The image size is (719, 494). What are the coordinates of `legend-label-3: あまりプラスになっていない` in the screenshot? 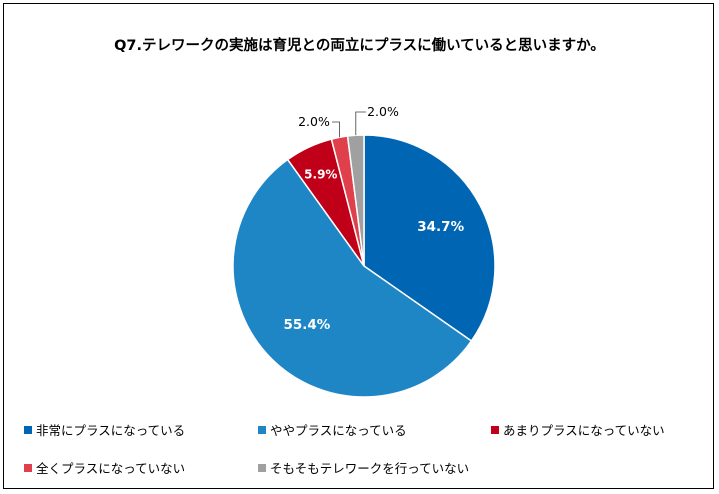 It's located at (584, 430).